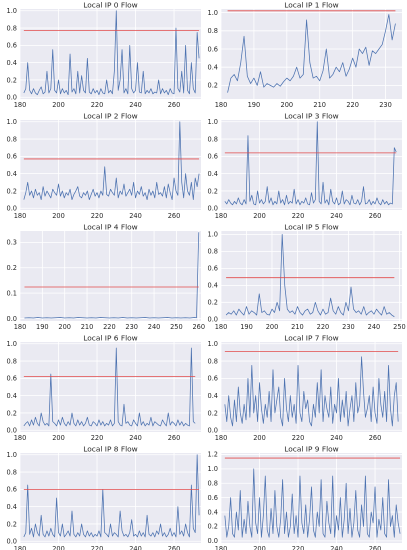  Describe the element at coordinates (311, 116) in the screenshot. I see `chart-title: Local IP 3 Flow` at that location.